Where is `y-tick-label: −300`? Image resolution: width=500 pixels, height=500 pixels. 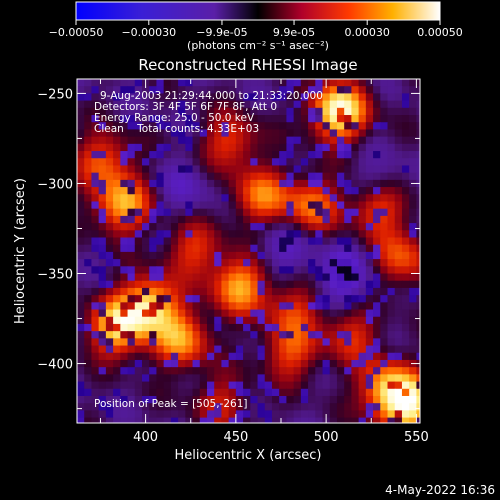
y-tick-label: −300 is located at coordinates (55, 184).